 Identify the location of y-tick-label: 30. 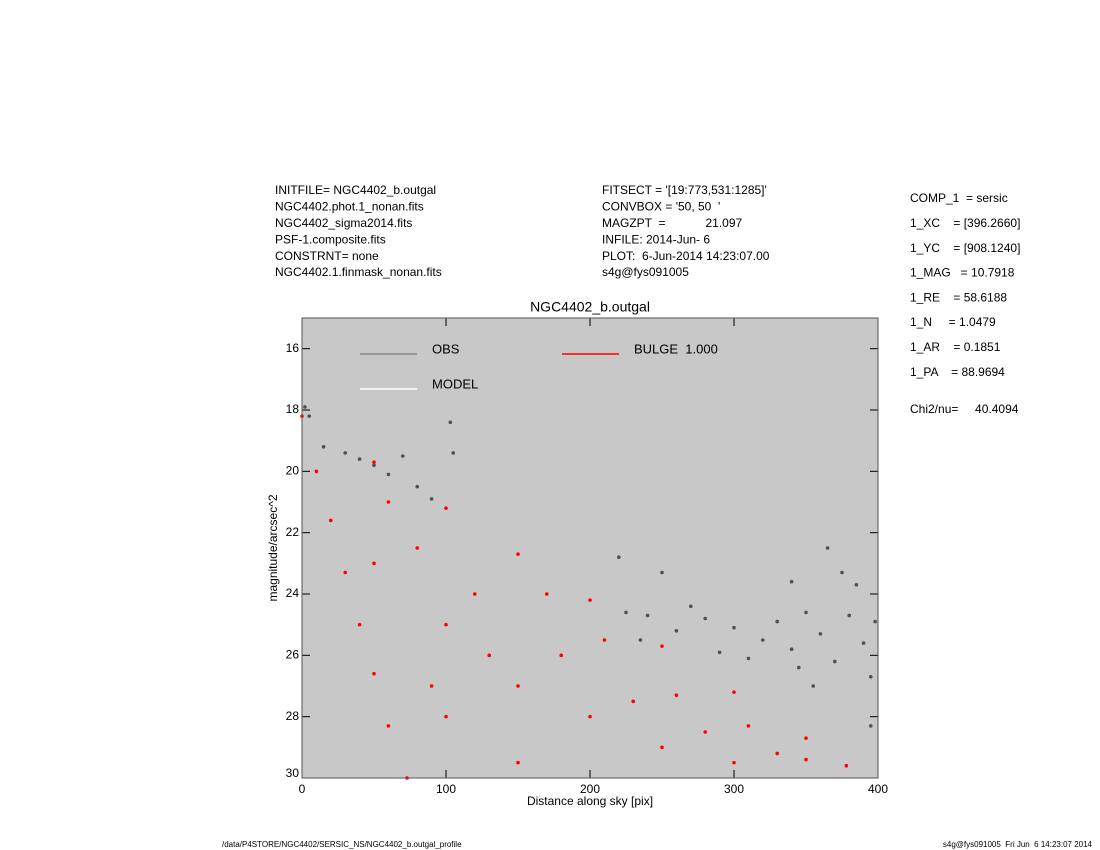
(293, 773).